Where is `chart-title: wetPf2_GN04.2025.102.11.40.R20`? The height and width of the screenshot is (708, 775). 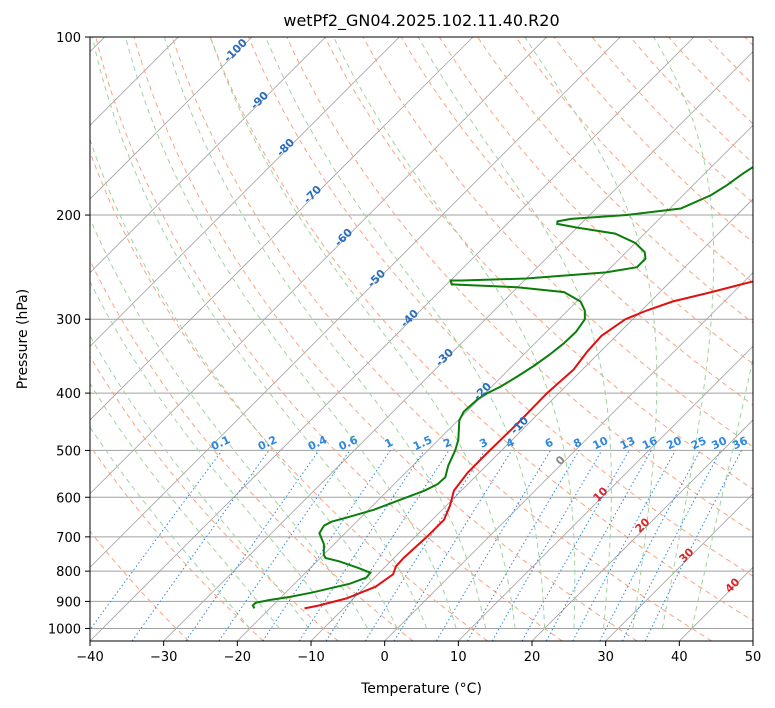
chart-title: wetPf2_GN04.2025.102.11.40.R20 is located at coordinates (421, 21).